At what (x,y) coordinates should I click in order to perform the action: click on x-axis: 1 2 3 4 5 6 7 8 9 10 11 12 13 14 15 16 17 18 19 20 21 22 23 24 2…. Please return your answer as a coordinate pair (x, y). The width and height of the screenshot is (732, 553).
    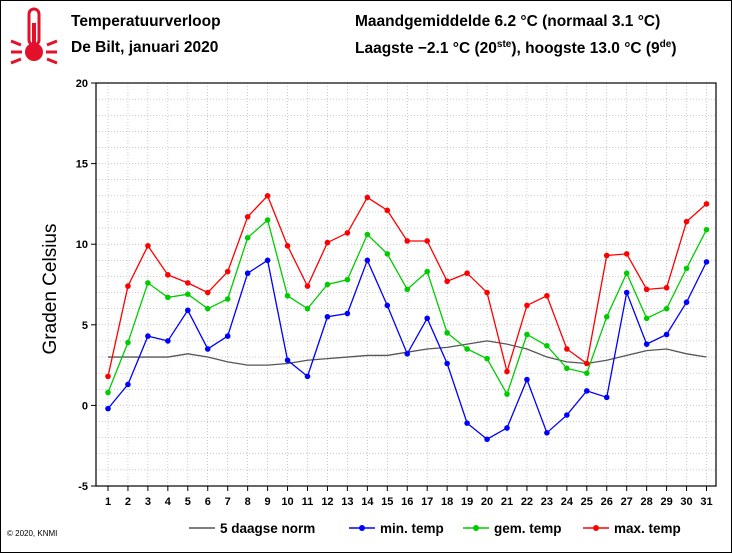
    Looking at the image, I should click on (409, 497).